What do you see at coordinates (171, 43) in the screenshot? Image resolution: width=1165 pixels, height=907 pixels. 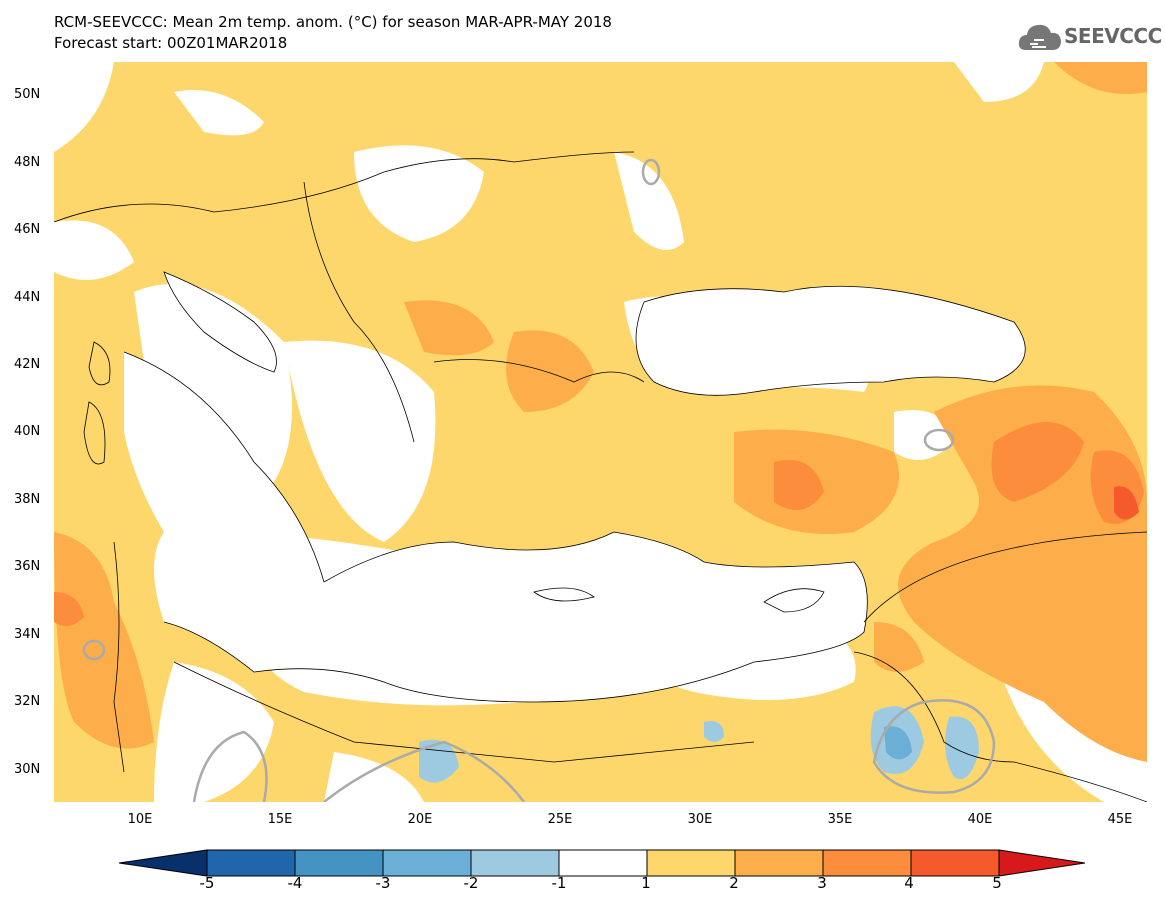 I see `title-line-2: Forecast start: 00Z01MAR2018` at bounding box center [171, 43].